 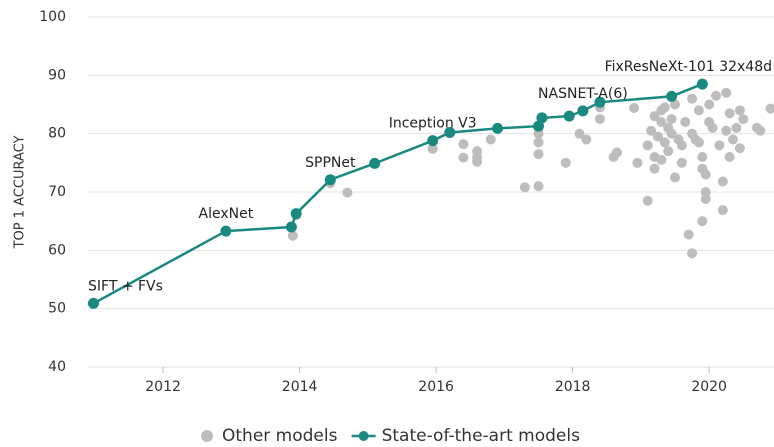 What do you see at coordinates (300, 387) in the screenshot?
I see `x-tick-label: 2014` at bounding box center [300, 387].